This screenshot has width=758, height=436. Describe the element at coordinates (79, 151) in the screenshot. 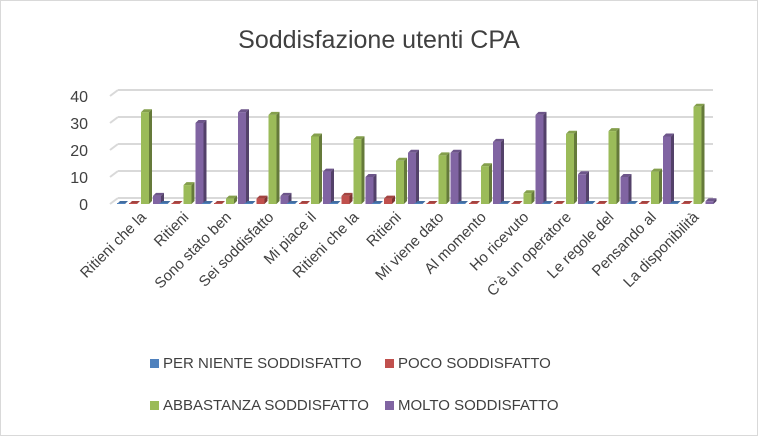

I see `y-tick-label: 20` at that location.